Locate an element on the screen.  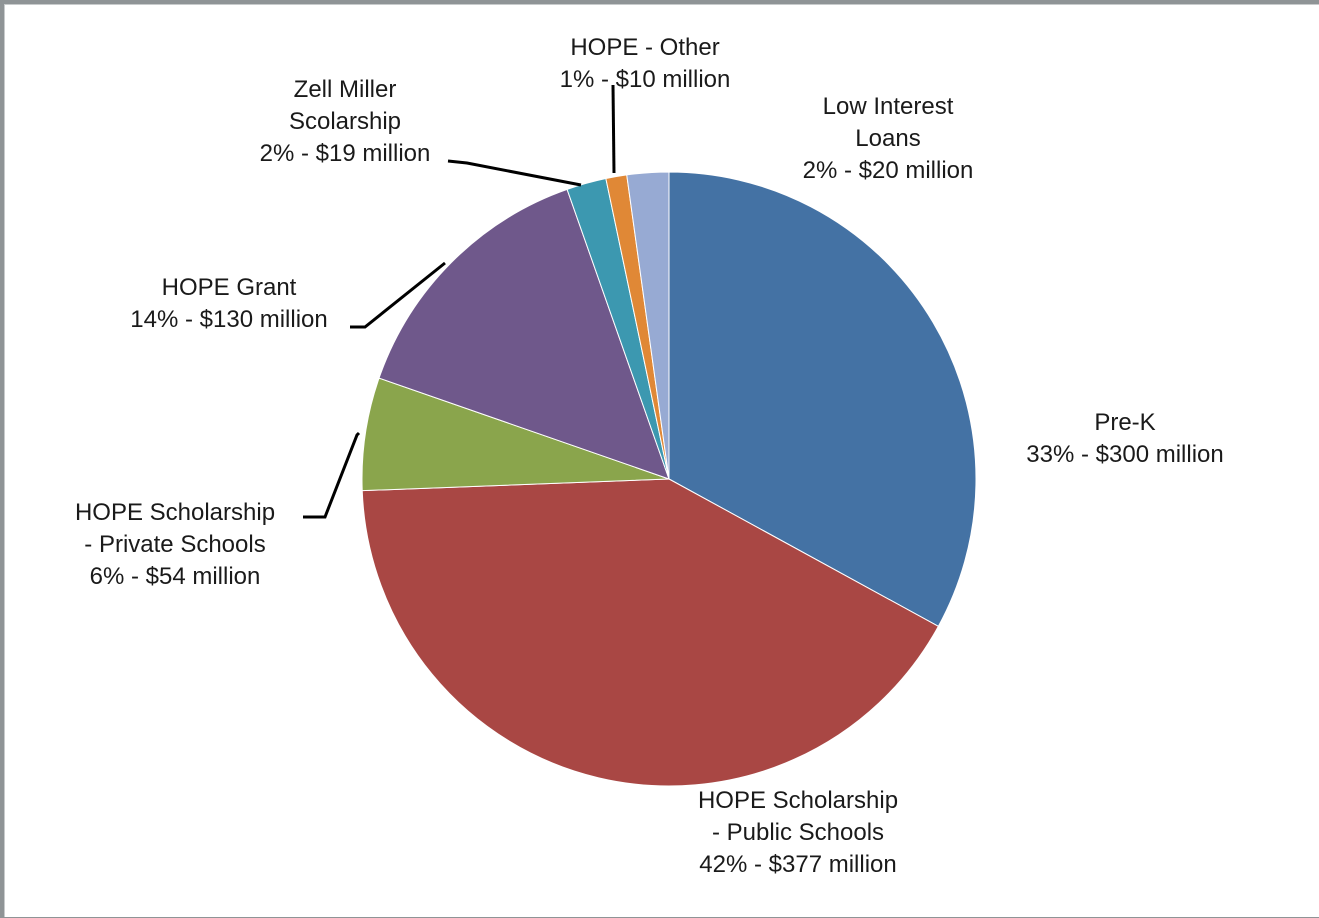
slice-label: Low Interest Loans 2% - $20 million is located at coordinates (888, 138).